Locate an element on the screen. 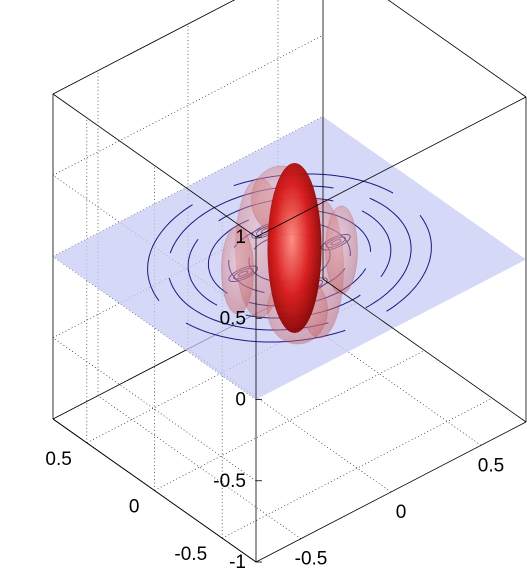 Image resolution: width=527 pixels, height=568 pixels. y-tick-label: 0 is located at coordinates (134, 507).